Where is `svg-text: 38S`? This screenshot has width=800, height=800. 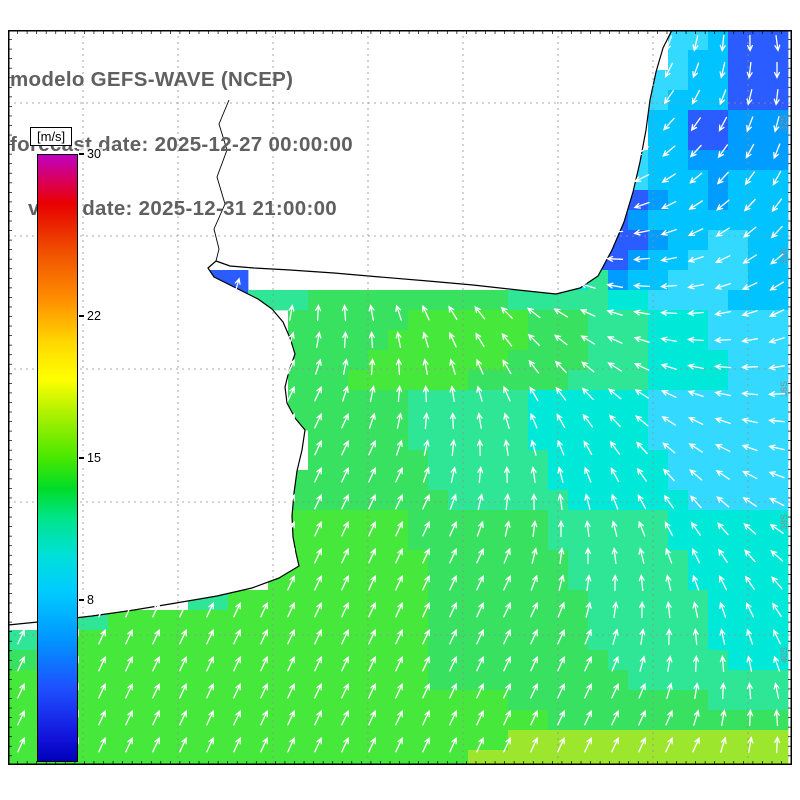 svg-text: 38S is located at coordinates (784, 522).